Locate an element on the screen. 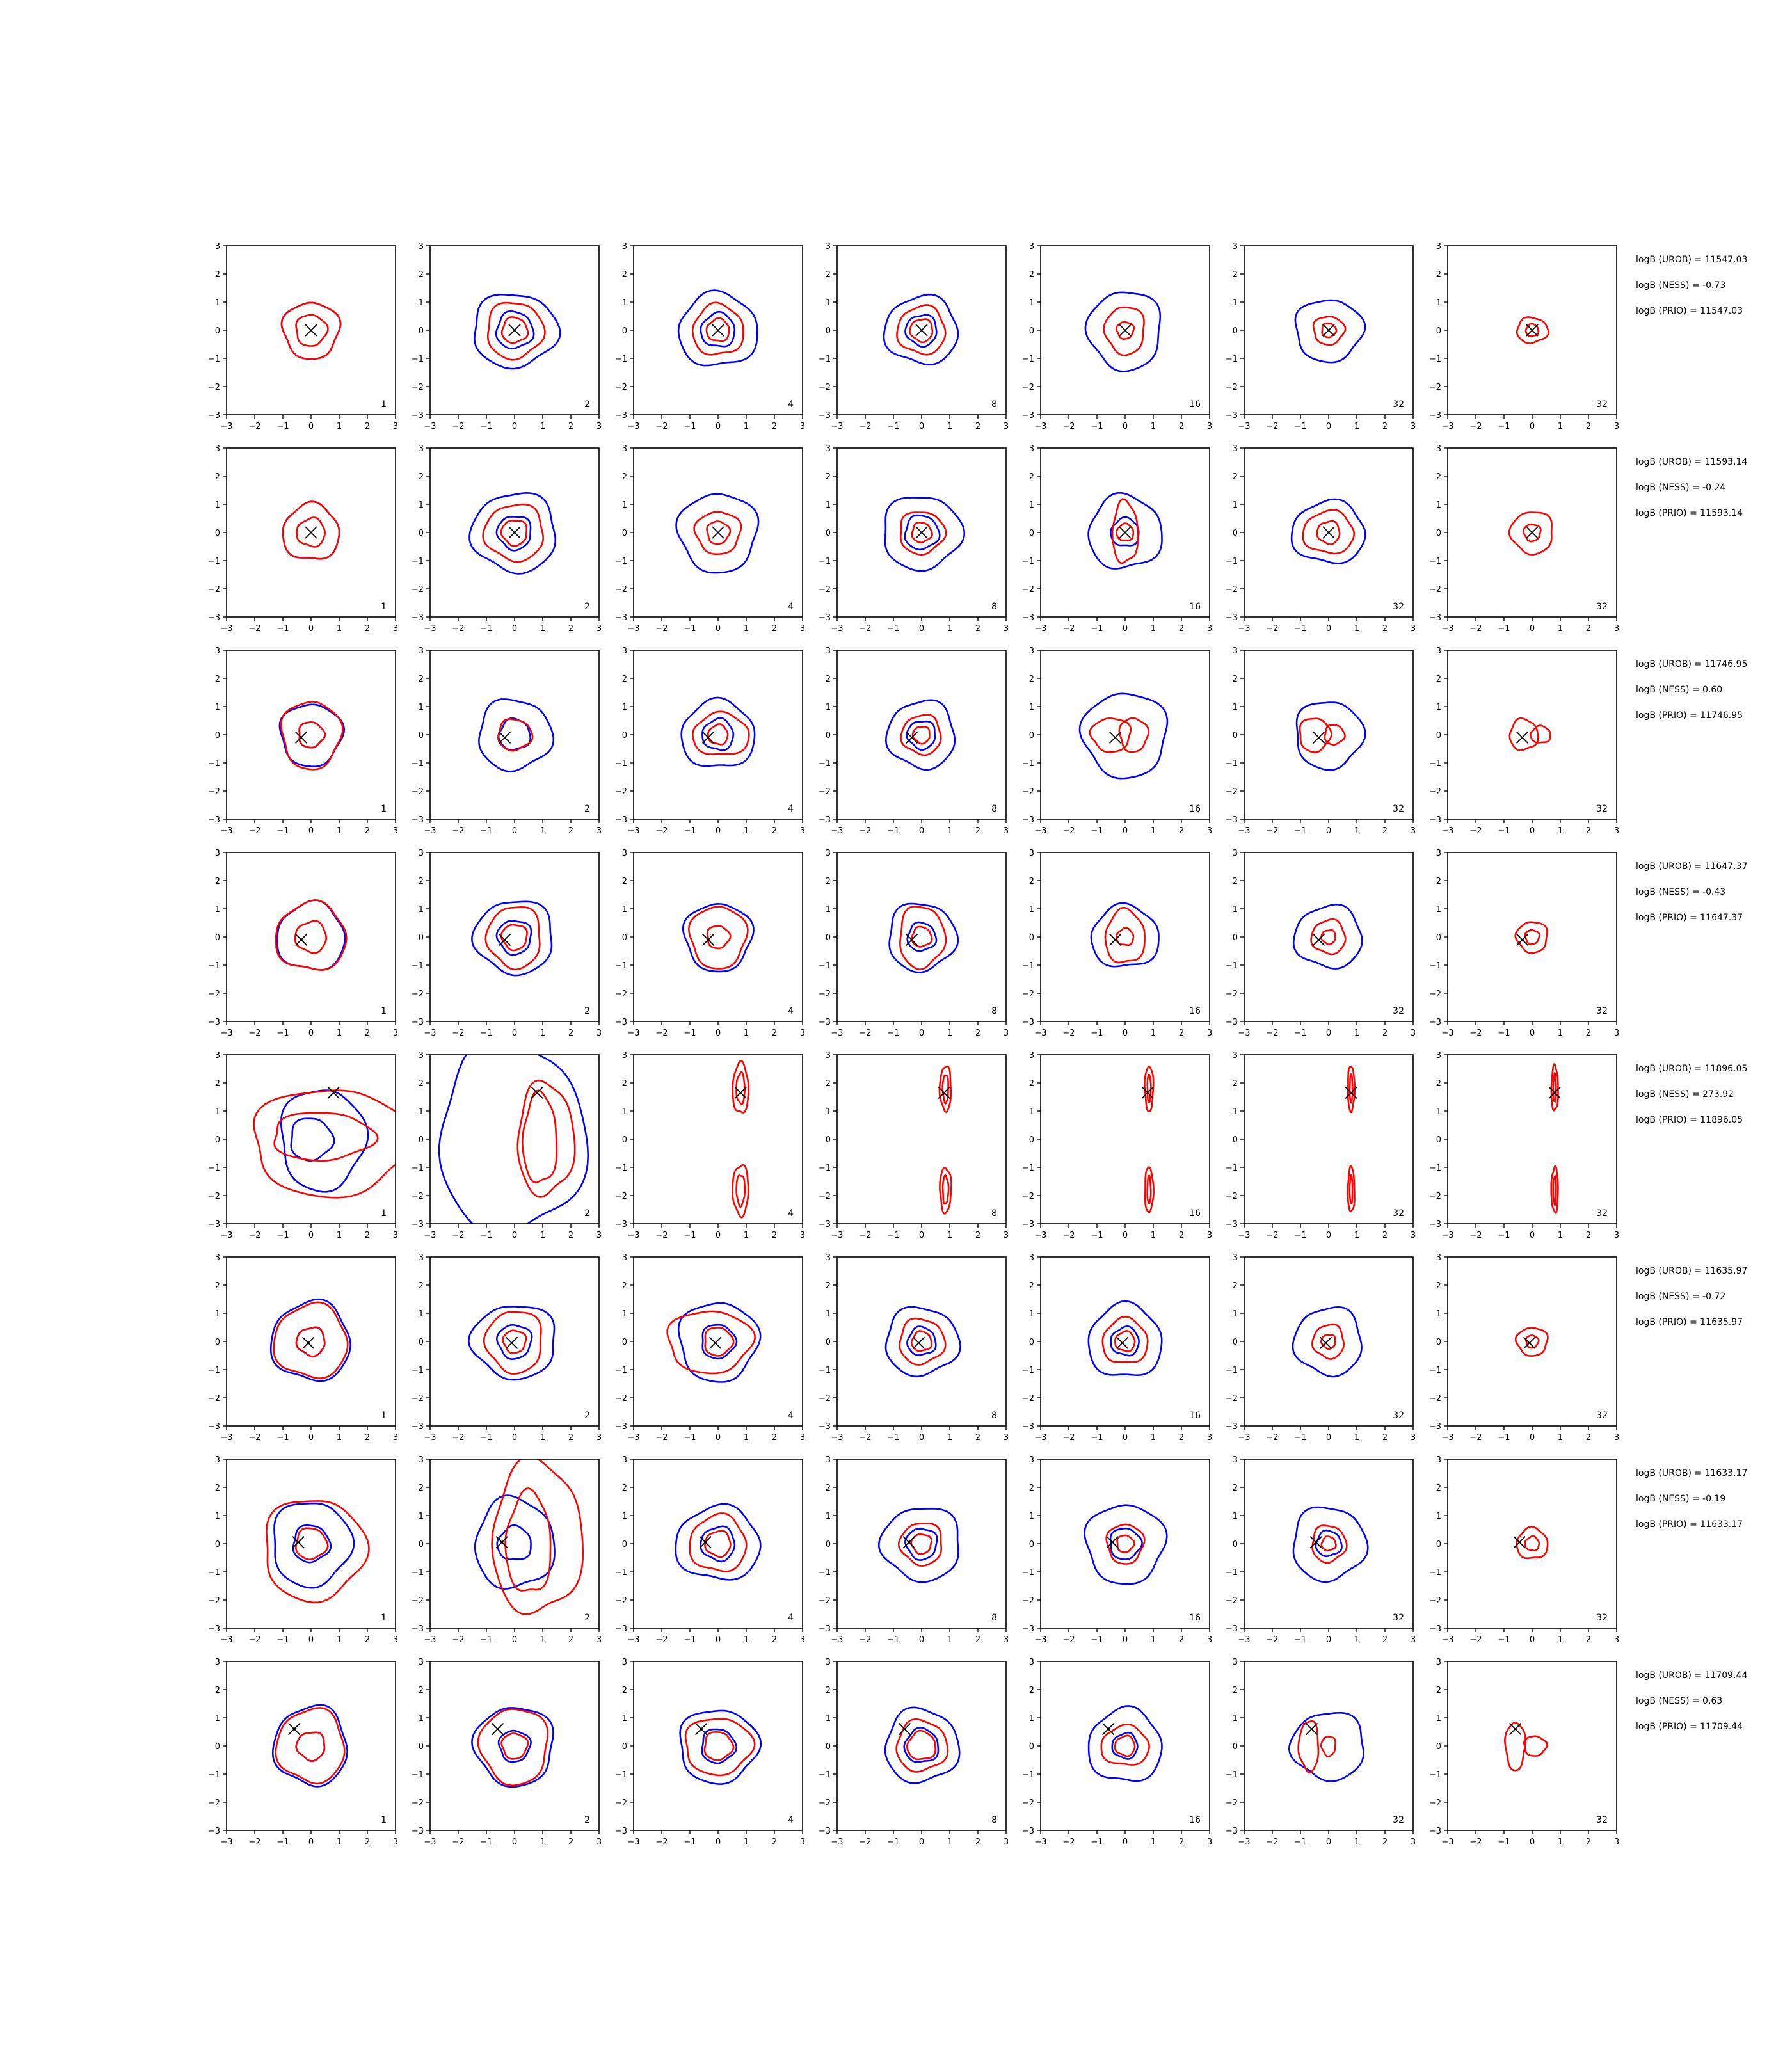 The image size is (1792, 2048). subplot-r8-c6: −3−3 −2 −2 −1 −1 0 0 1 1 2 2 3 3 32 is located at coordinates (1321, 1752).